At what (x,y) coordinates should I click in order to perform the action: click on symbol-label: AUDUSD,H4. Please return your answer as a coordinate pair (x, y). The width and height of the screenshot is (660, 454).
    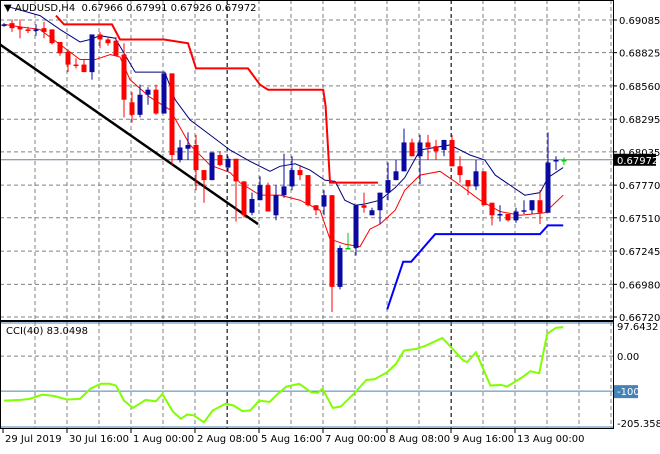
    Looking at the image, I should click on (45, 8).